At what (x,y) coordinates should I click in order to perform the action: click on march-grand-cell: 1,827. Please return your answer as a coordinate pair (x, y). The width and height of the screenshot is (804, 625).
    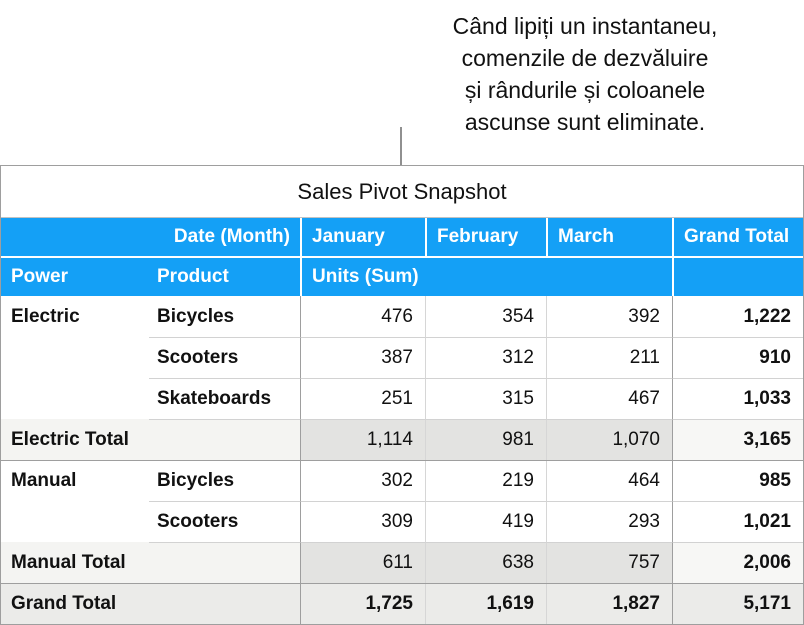
    Looking at the image, I should click on (609, 604).